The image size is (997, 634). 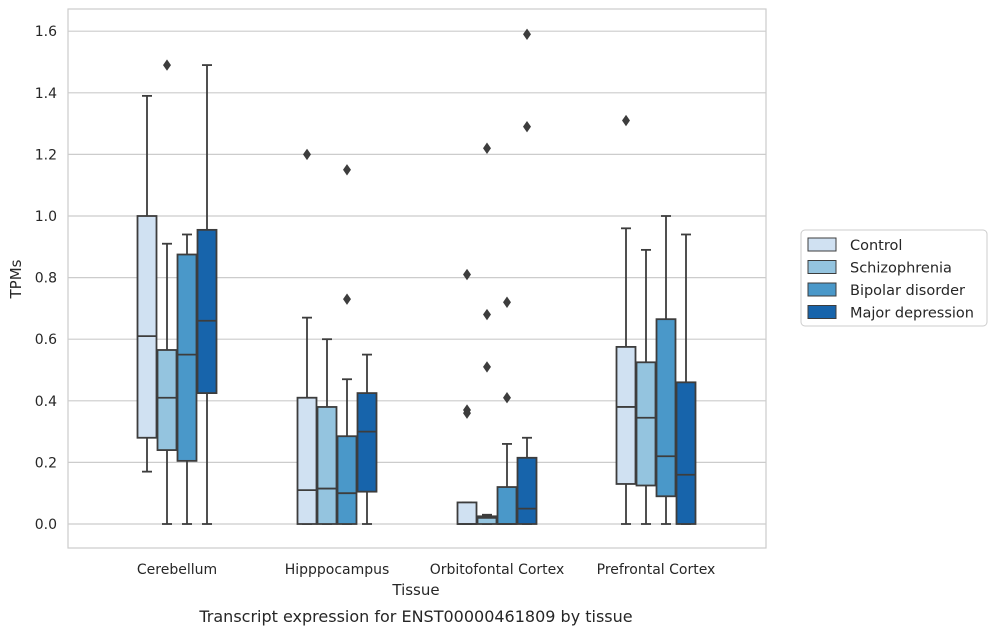 I want to click on legend-item: Schizophrenia, so click(x=879, y=268).